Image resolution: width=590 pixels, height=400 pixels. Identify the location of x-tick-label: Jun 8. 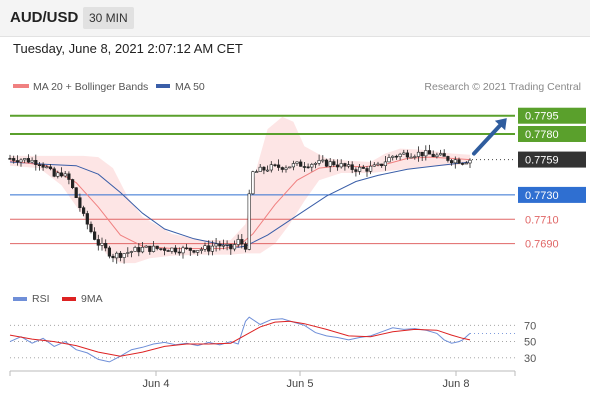
(456, 384).